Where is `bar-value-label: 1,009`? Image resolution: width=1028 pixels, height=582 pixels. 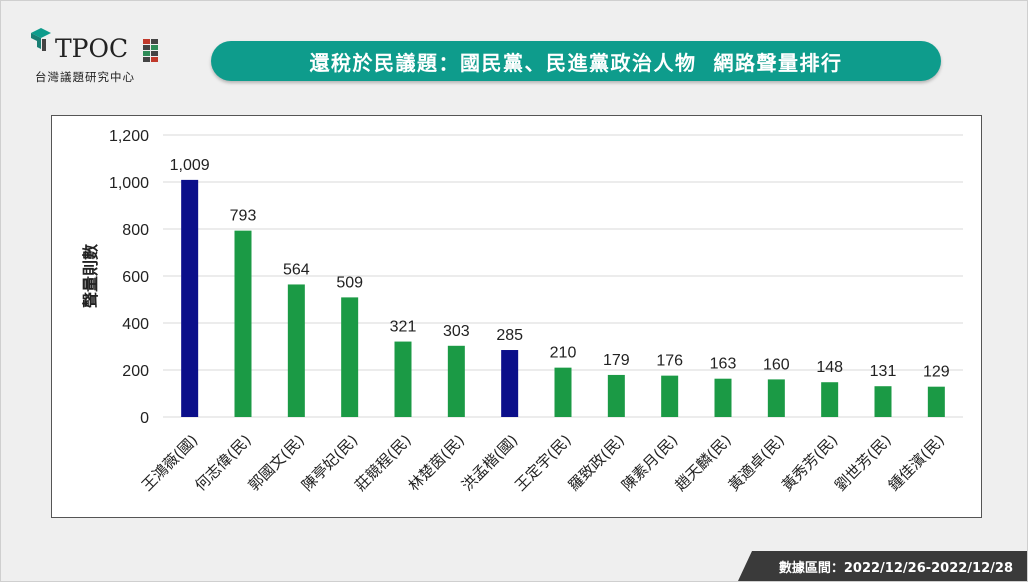
bar-value-label: 1,009 is located at coordinates (190, 165).